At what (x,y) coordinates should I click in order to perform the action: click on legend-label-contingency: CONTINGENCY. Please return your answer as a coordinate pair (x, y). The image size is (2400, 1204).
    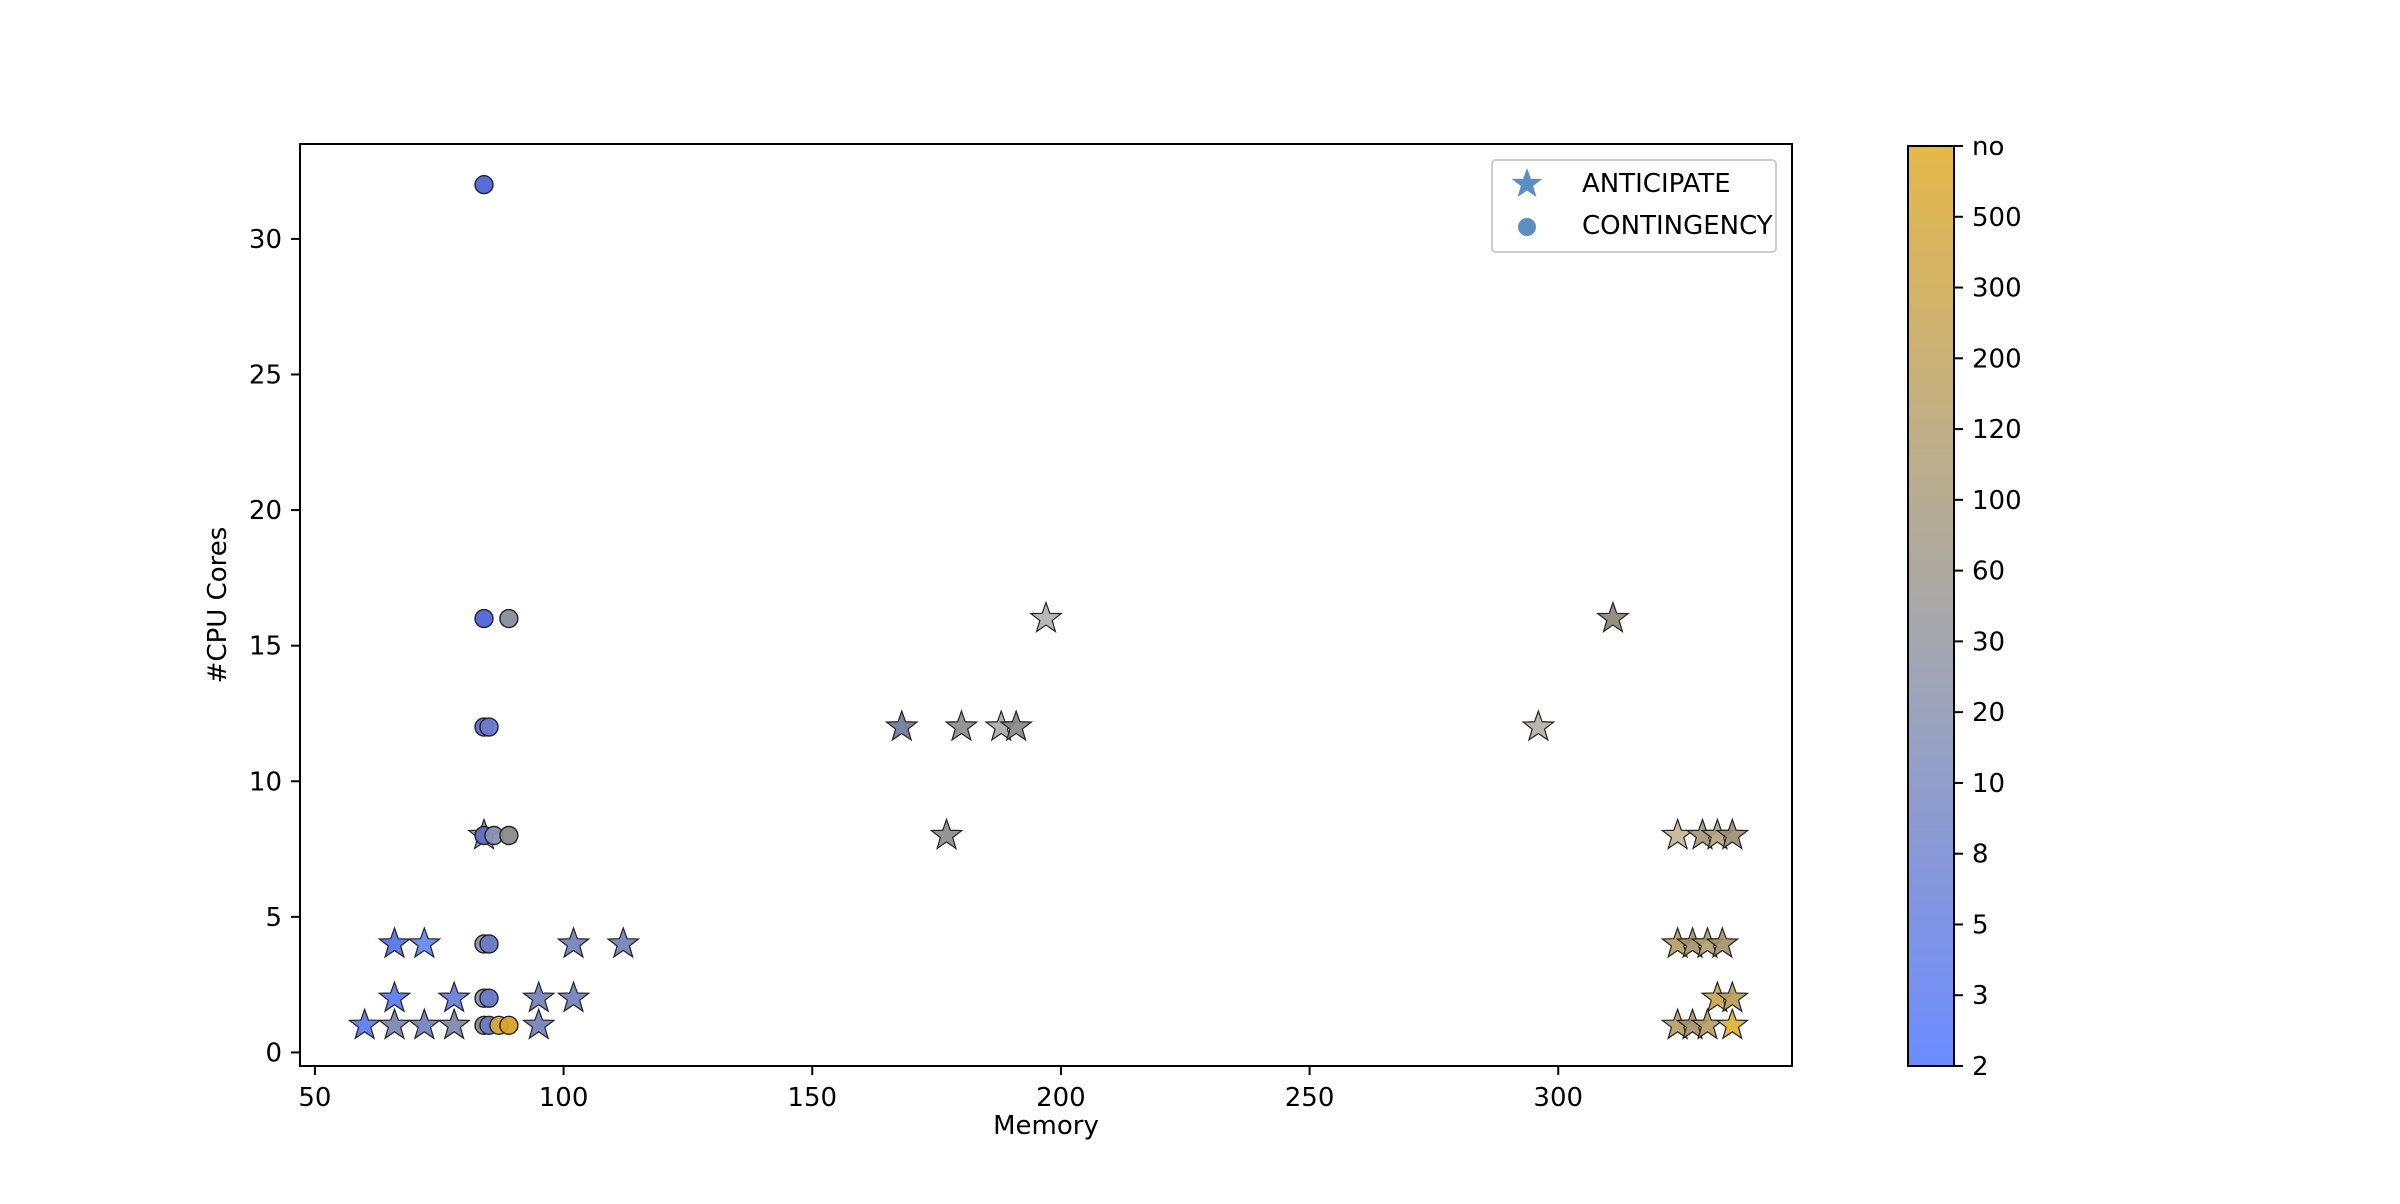
    Looking at the image, I should click on (1677, 226).